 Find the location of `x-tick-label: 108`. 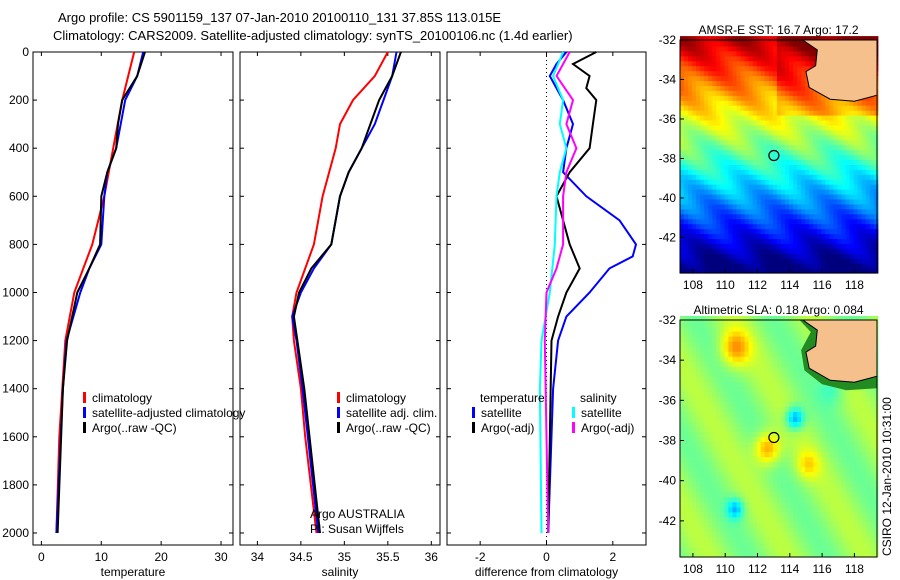

x-tick-label: 108 is located at coordinates (693, 285).